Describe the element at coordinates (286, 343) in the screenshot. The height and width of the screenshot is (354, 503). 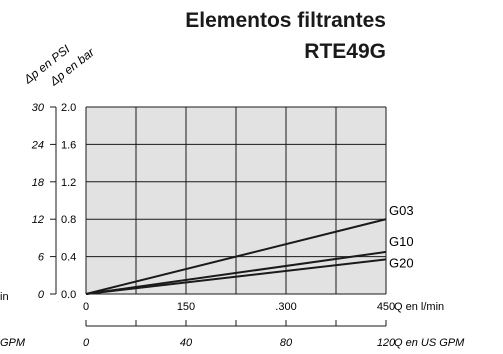
I see `x-secondary-tick-label: 80` at that location.